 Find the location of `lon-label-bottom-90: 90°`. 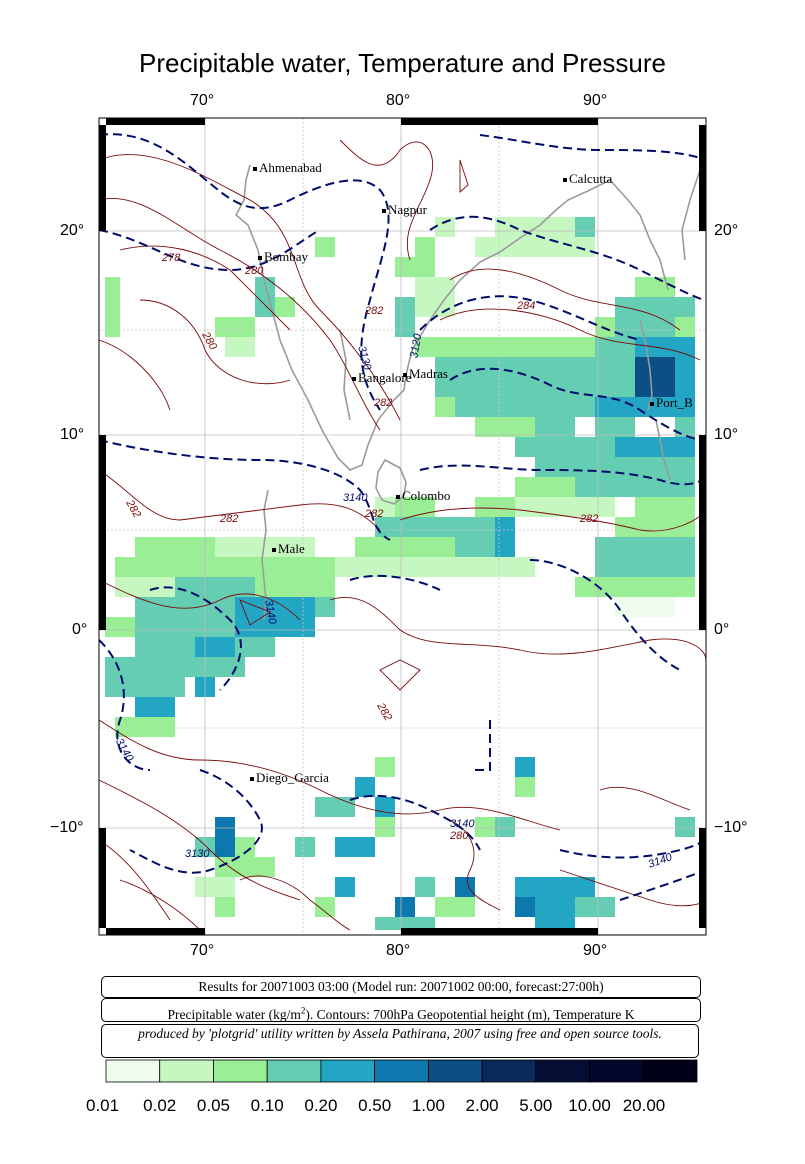

lon-label-bottom-90: 90° is located at coordinates (595, 950).